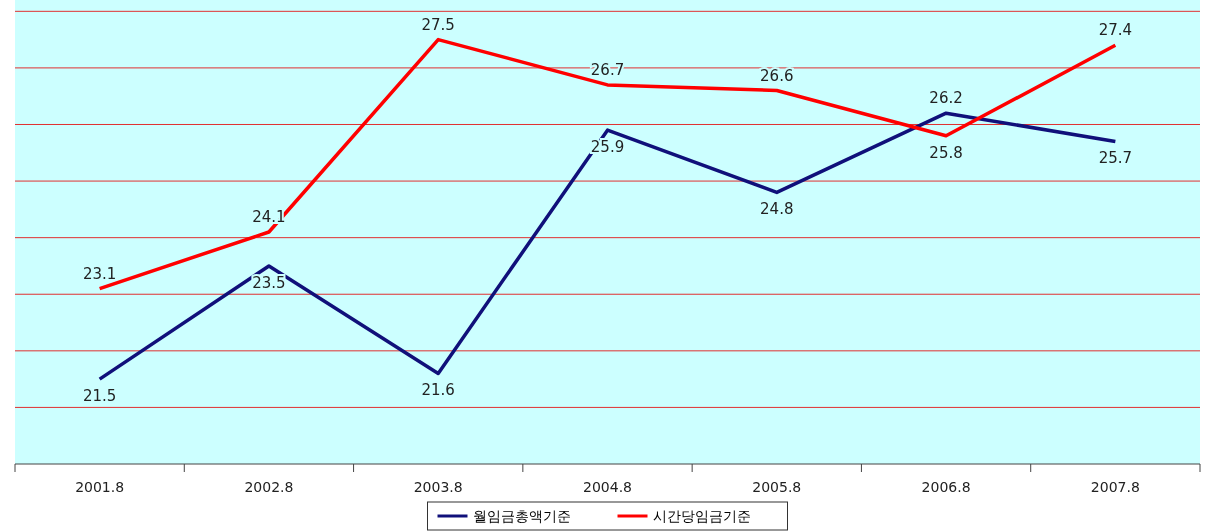  What do you see at coordinates (946, 152) in the screenshot?
I see `data-label: 25.8` at bounding box center [946, 152].